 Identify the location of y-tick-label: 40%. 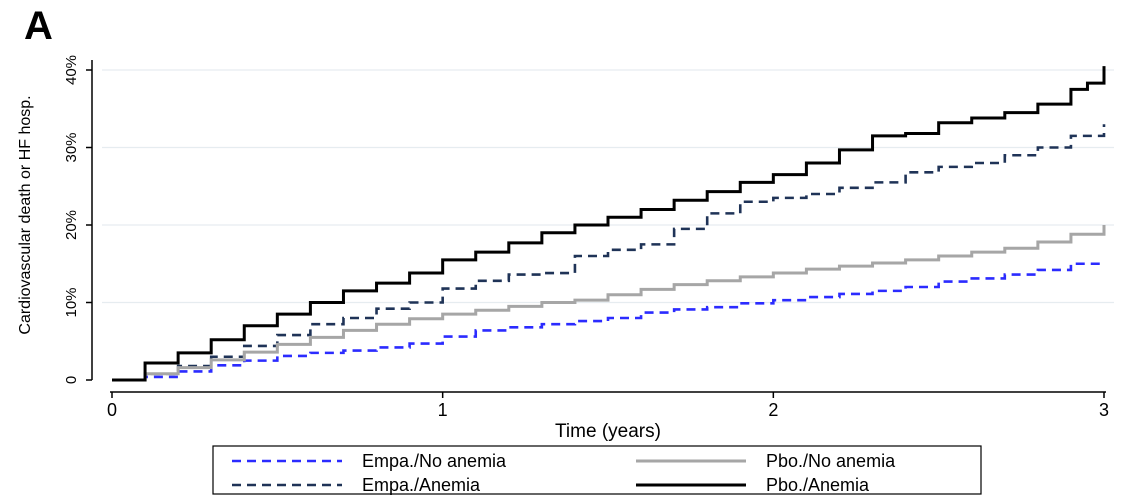
(71, 70).